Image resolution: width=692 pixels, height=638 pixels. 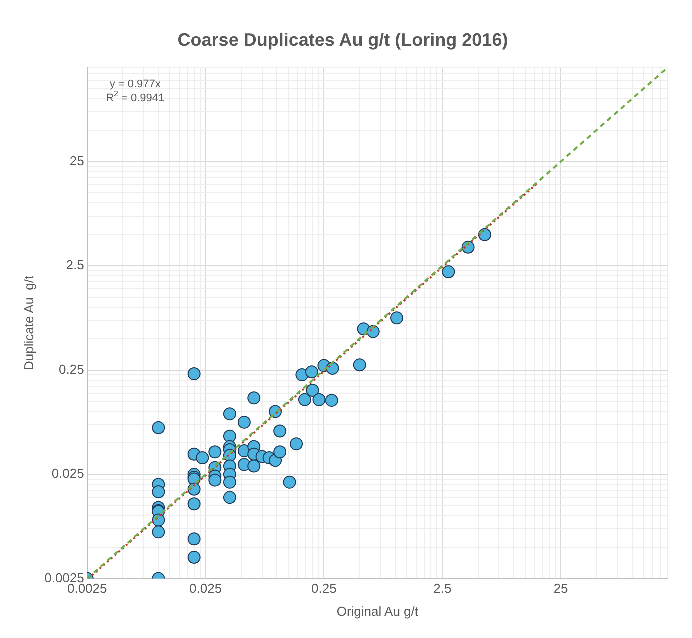 What do you see at coordinates (75, 265) in the screenshot?
I see `y-tick-label: 2.5` at bounding box center [75, 265].